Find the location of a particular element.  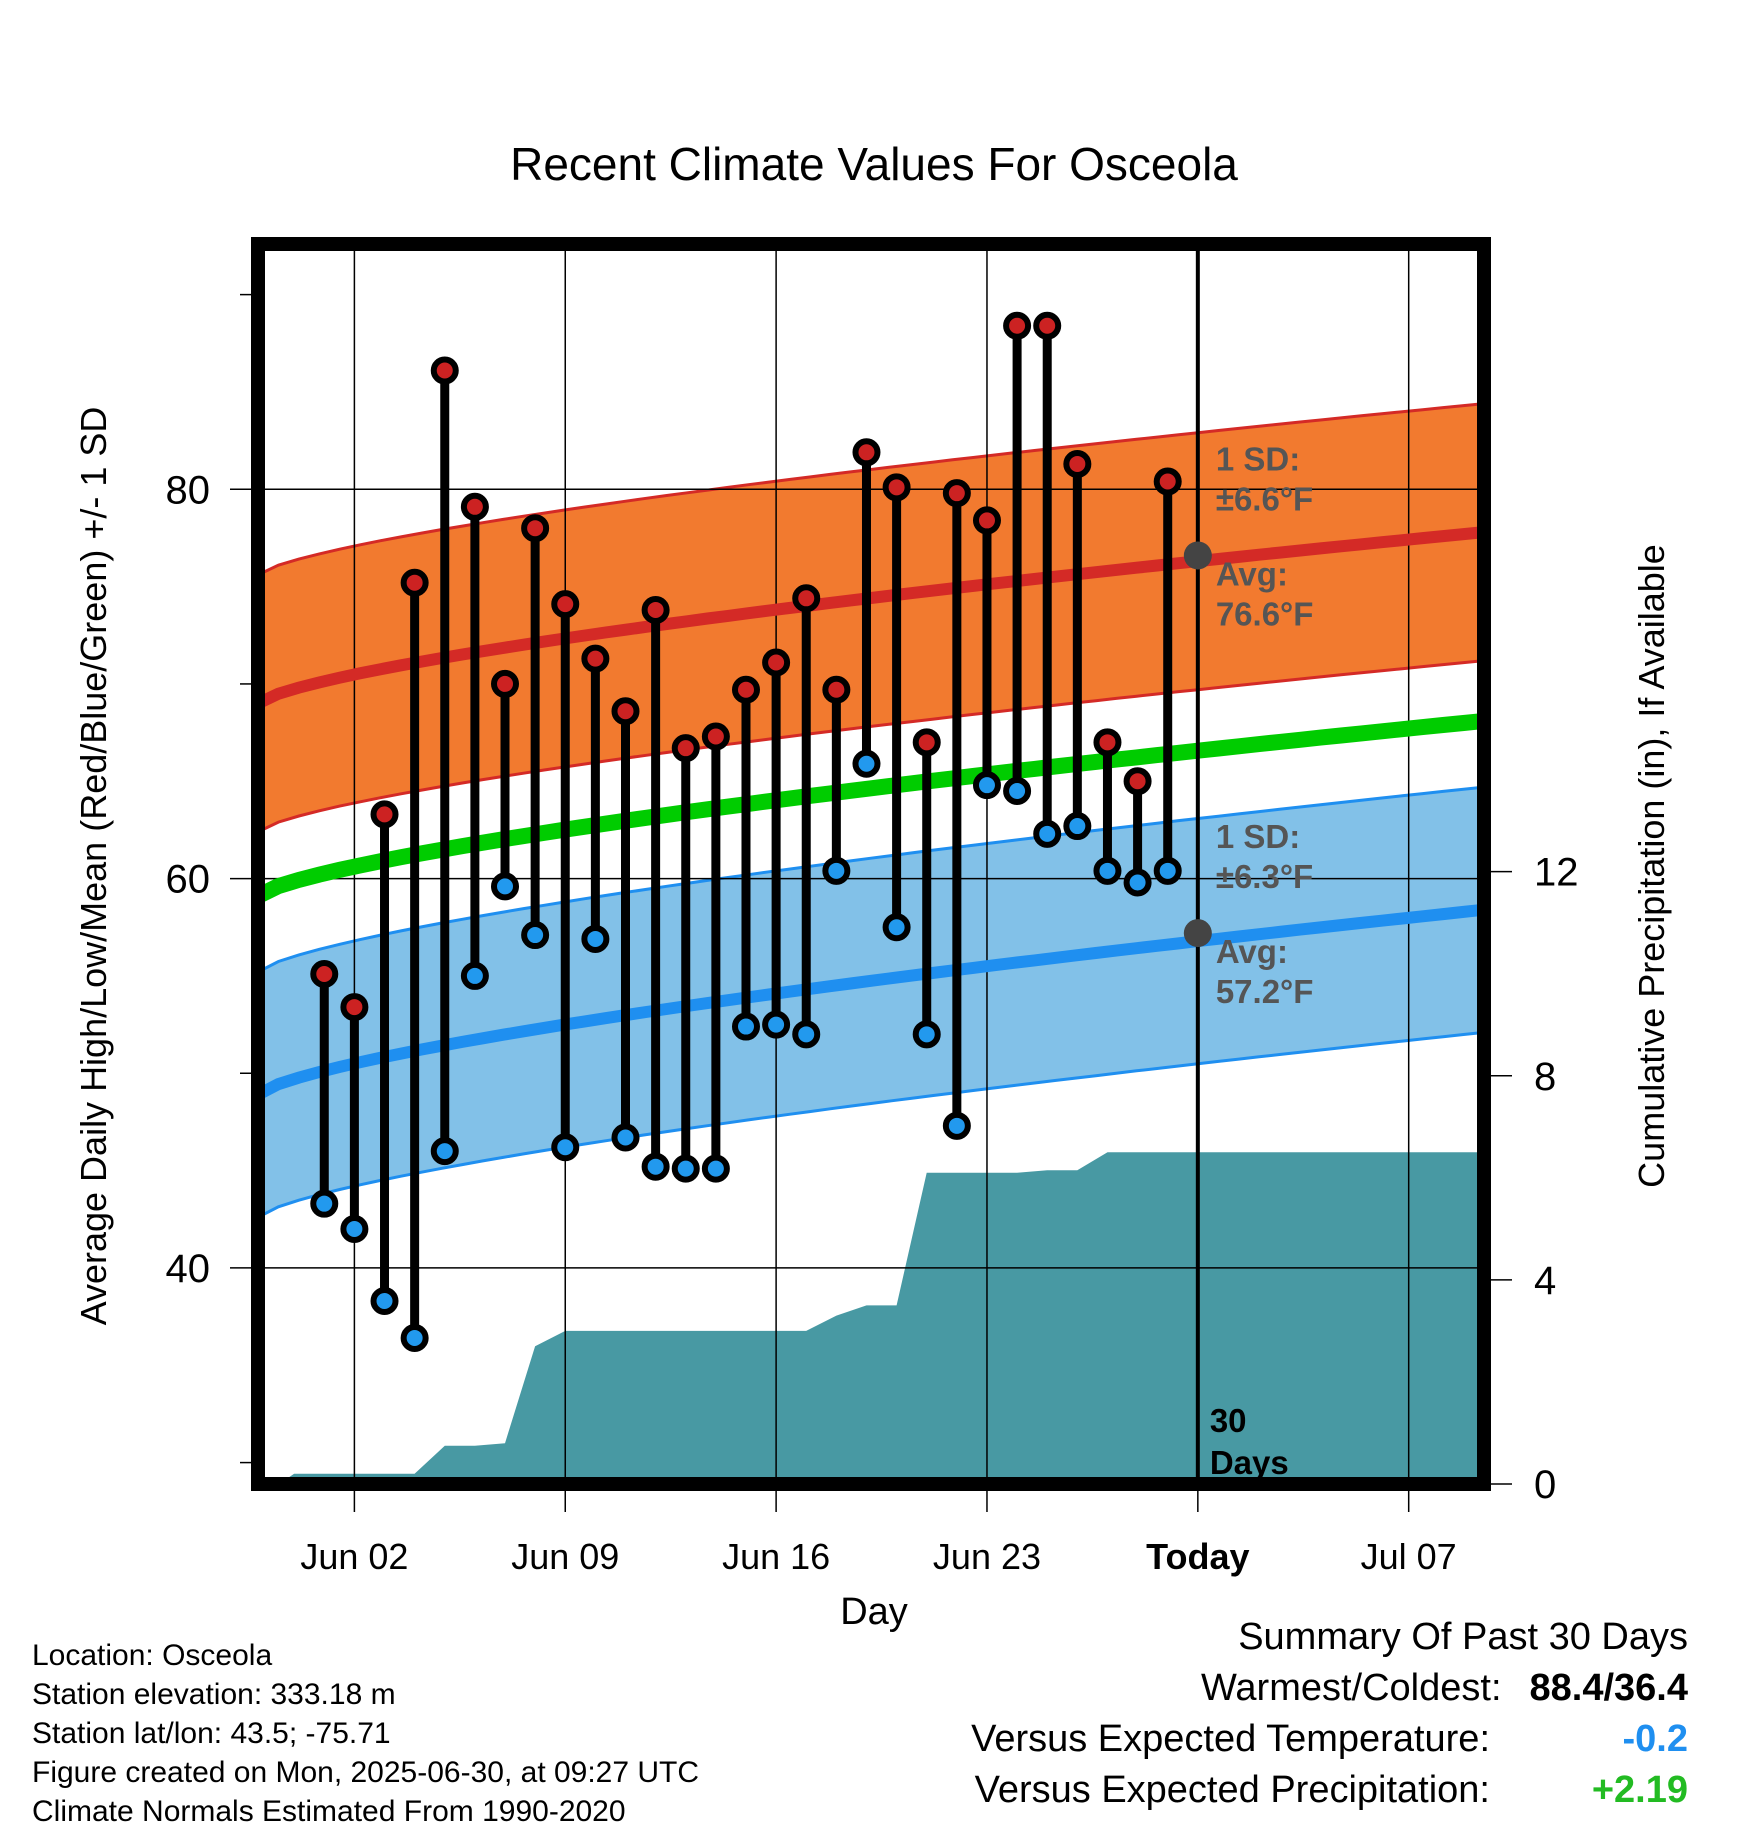

chart-title: Recent Climate Values For Osceola is located at coordinates (874, 164).